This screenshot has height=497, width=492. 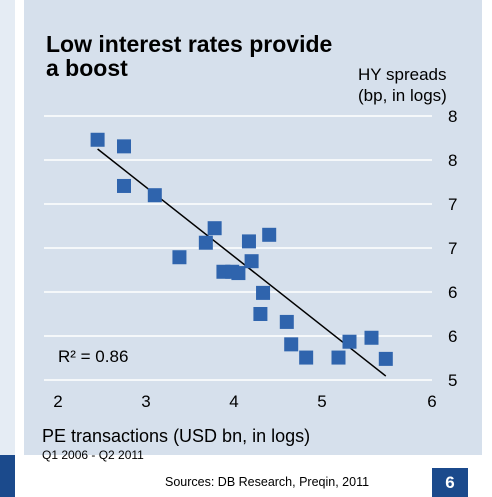 What do you see at coordinates (431, 401) in the screenshot?
I see `x-tick-label: 6` at bounding box center [431, 401].